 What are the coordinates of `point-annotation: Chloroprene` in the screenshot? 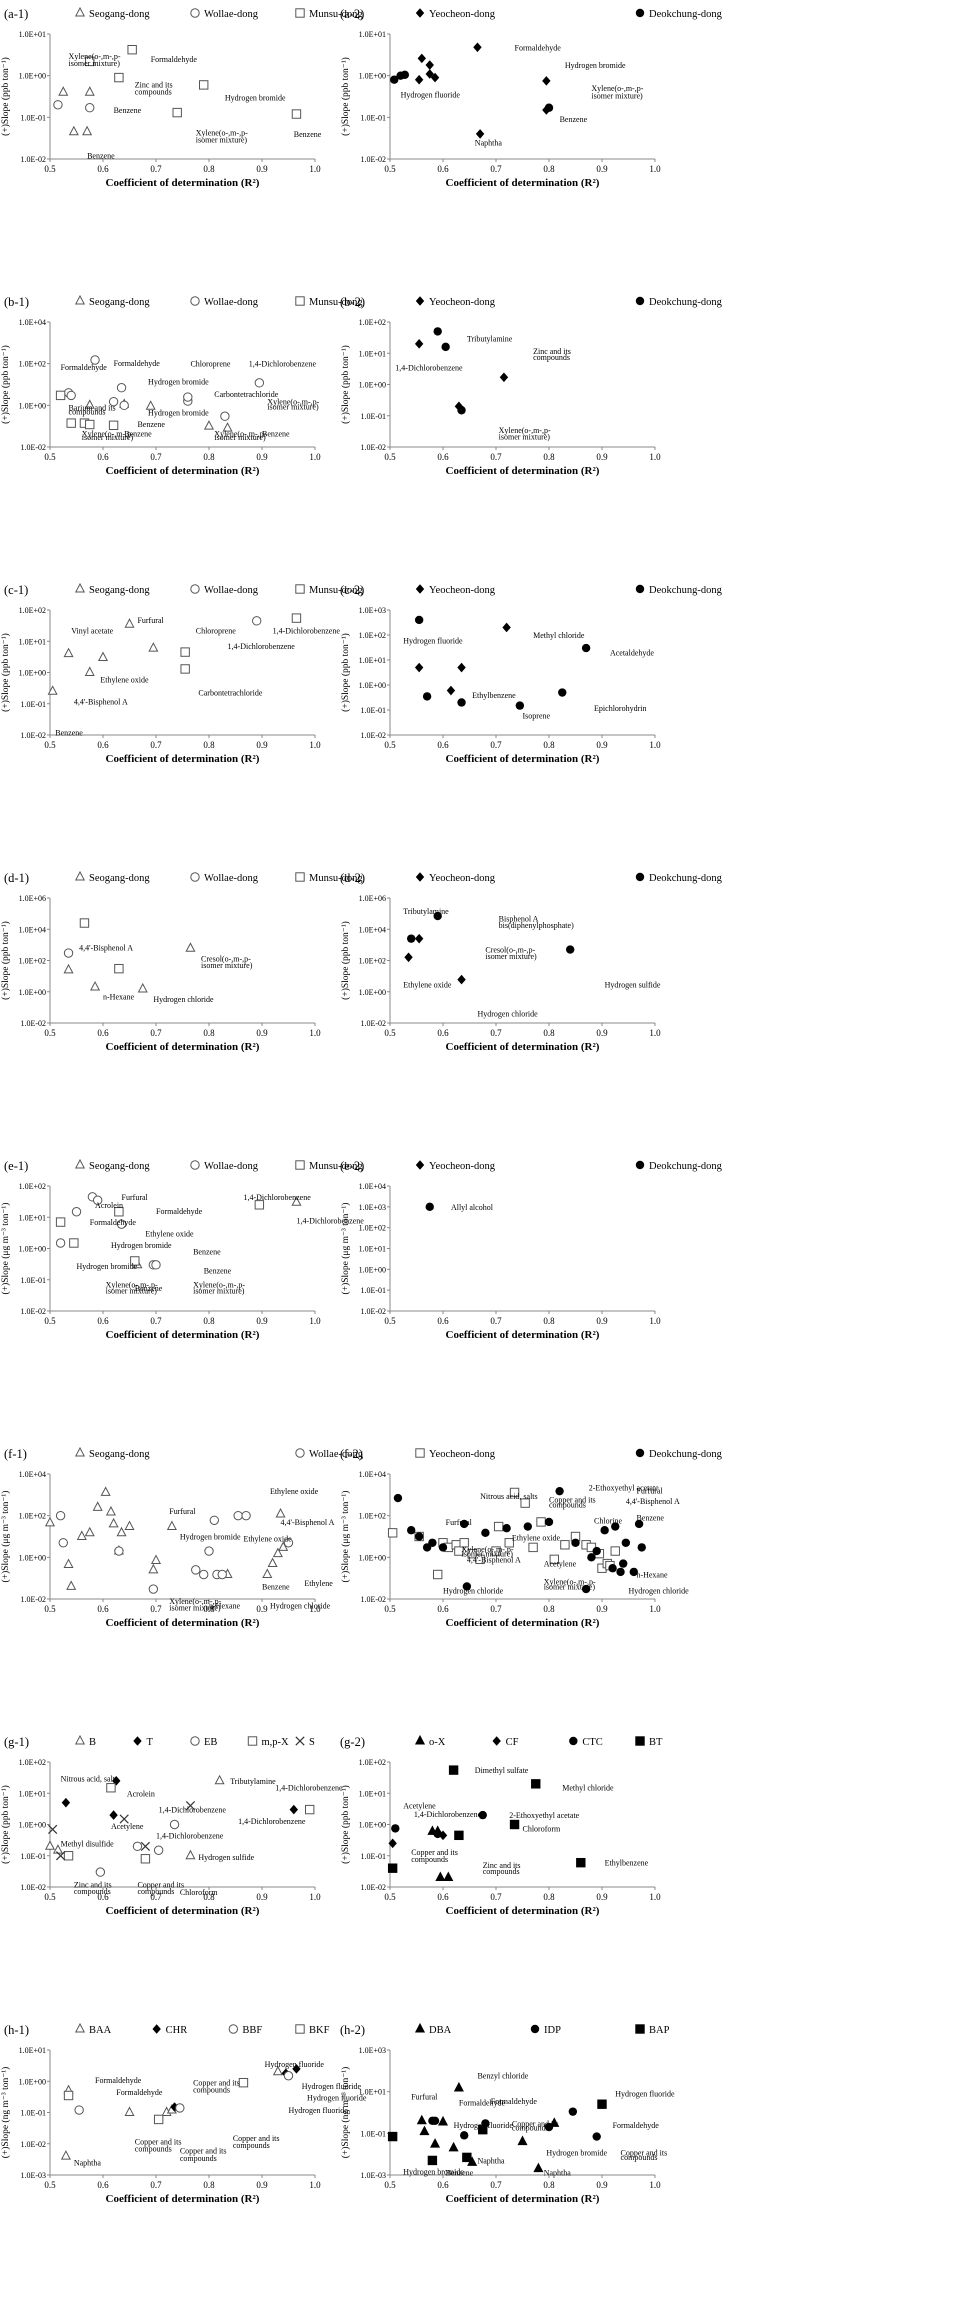 It's located at (216, 631).